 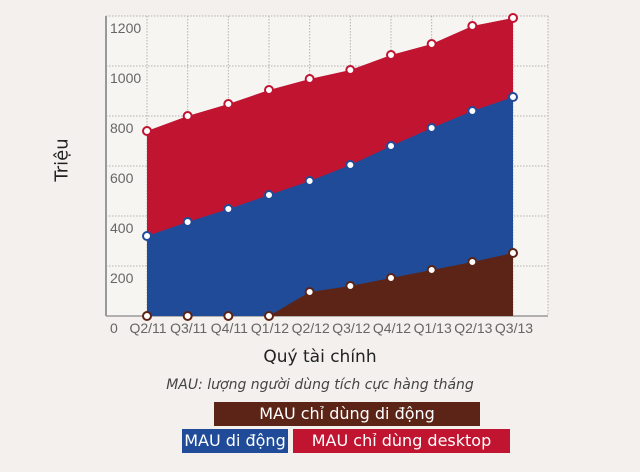 What do you see at coordinates (125, 28) in the screenshot?
I see `svg-text: 1200` at bounding box center [125, 28].